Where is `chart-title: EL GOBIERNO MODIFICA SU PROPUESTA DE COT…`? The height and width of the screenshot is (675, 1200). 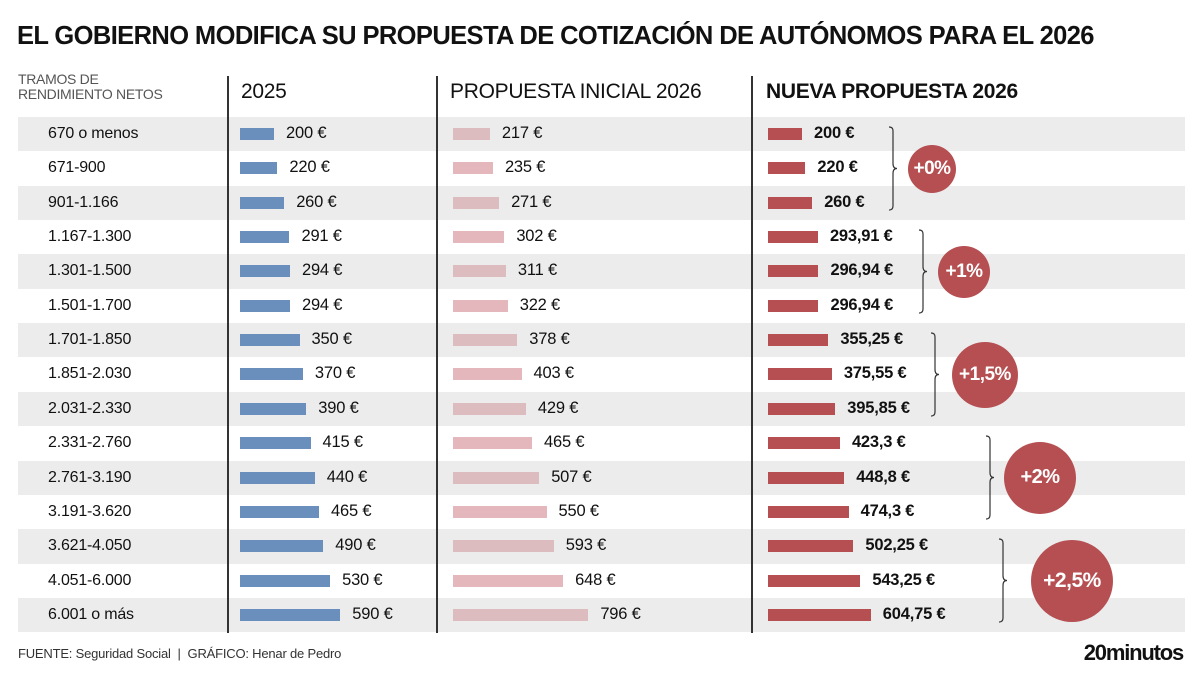
chart-title: EL GOBIERNO MODIFICA SU PROPUESTA DE COT… is located at coordinates (556, 36).